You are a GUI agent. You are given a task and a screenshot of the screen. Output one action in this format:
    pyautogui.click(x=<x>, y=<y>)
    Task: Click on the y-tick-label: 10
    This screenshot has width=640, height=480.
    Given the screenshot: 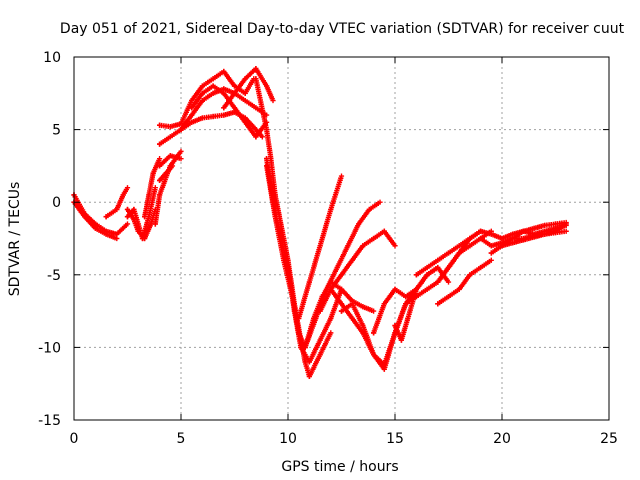 What is the action you would take?
    pyautogui.click(x=52, y=58)
    